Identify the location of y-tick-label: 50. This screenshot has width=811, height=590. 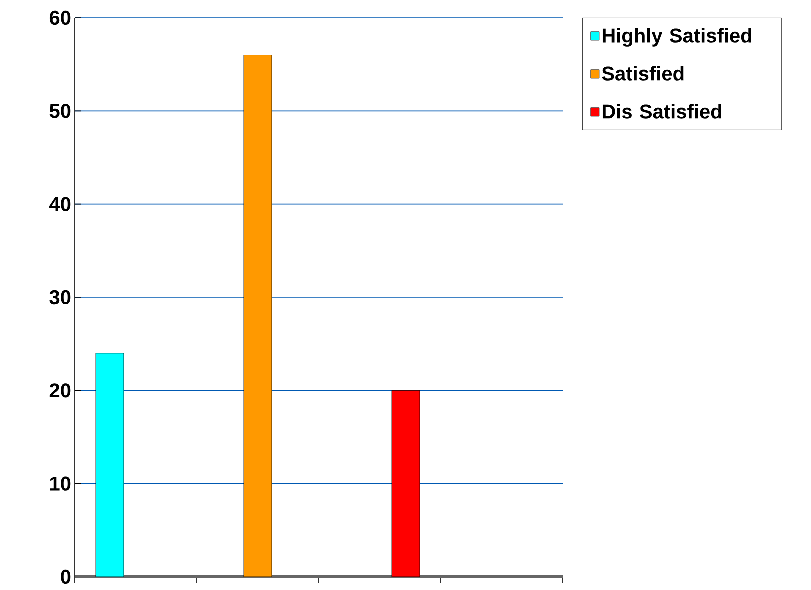
(60, 111).